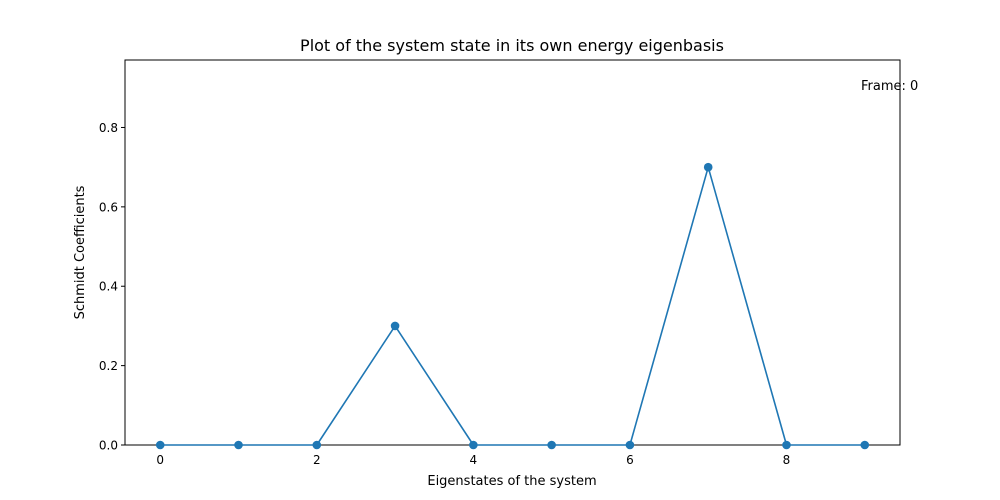 The height and width of the screenshot is (500, 1000). I want to click on y-tick-label-3: 0.6, so click(108, 207).